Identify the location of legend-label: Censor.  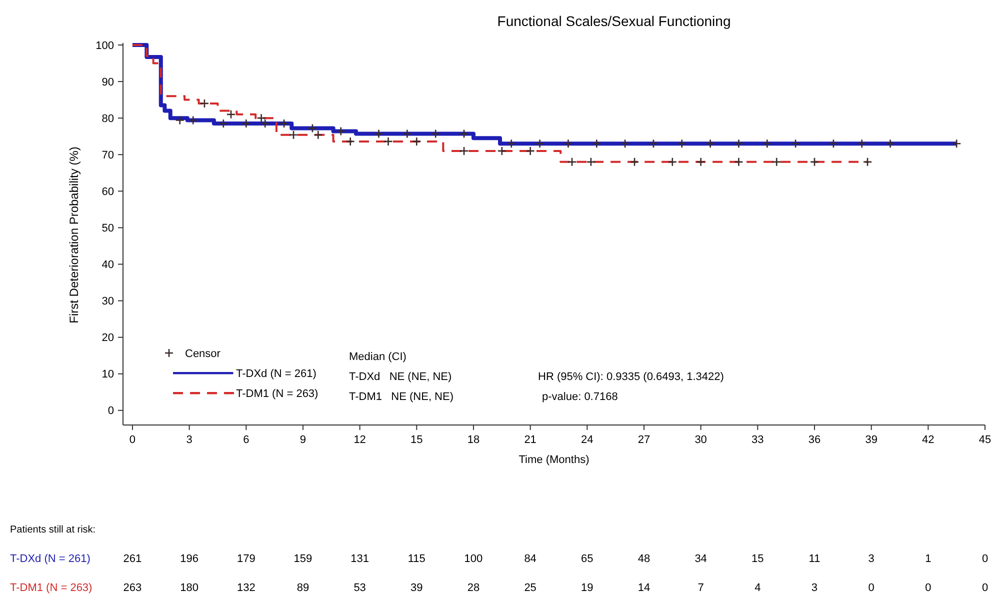
(203, 354).